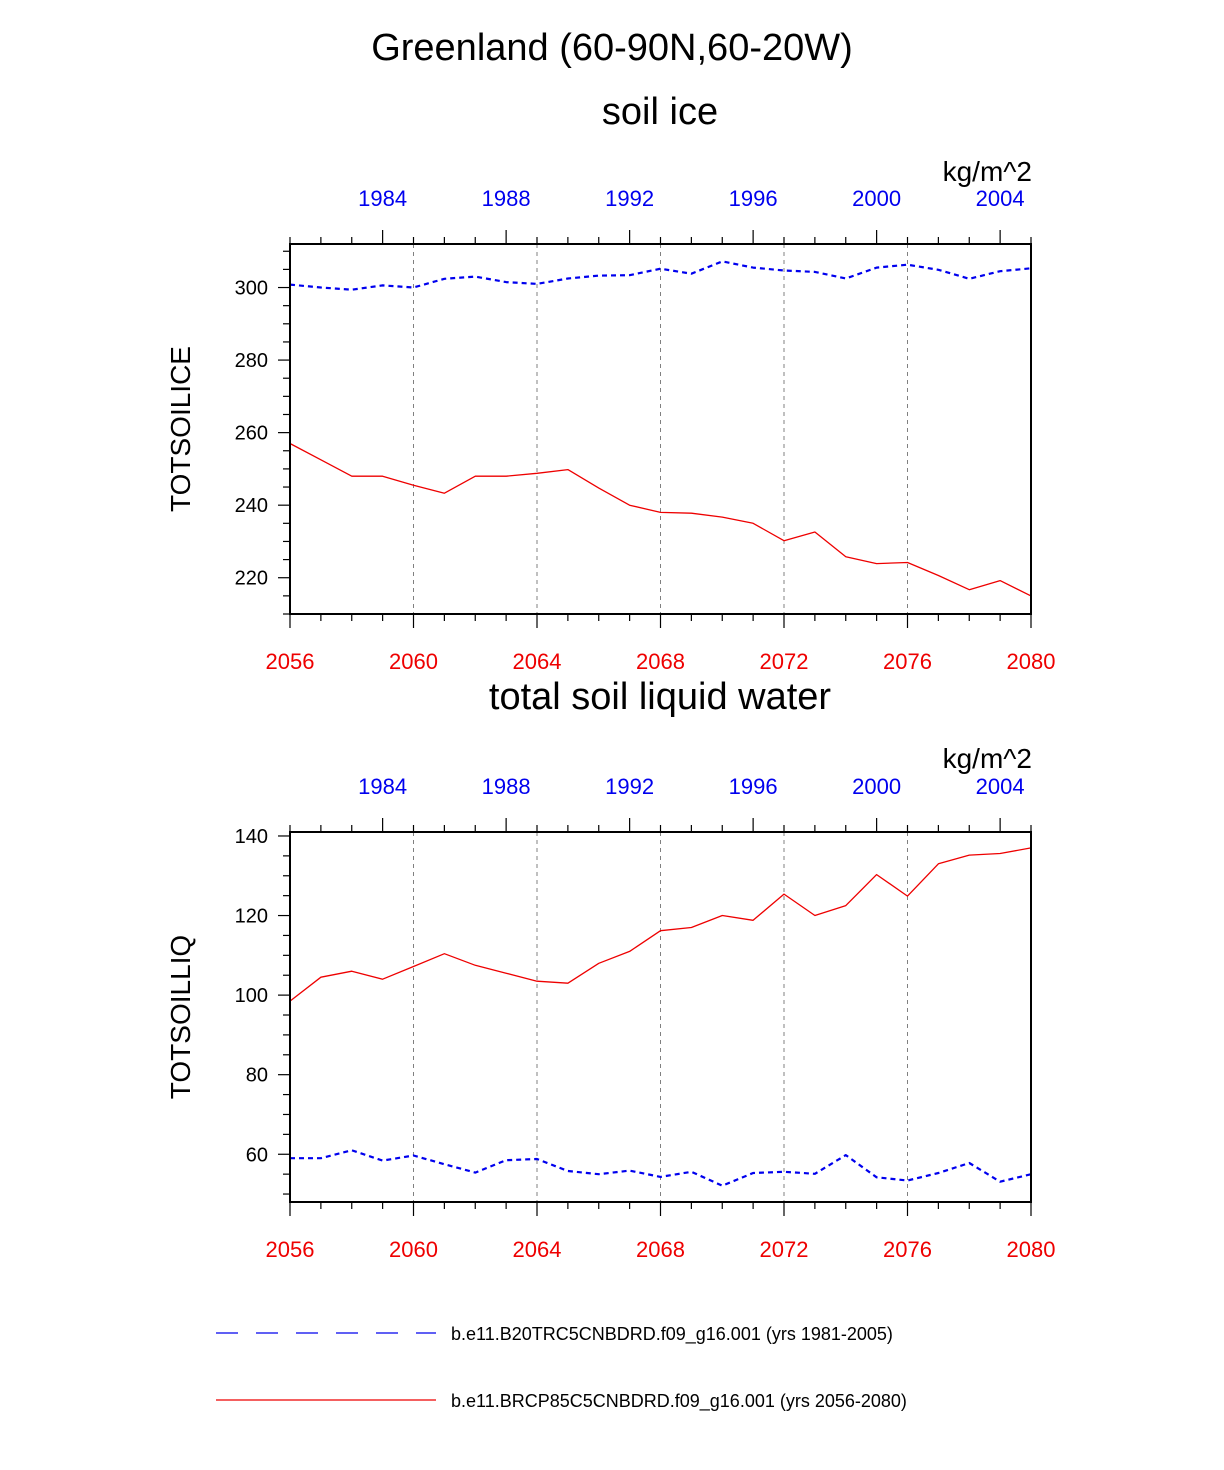  I want to click on panel-title: soil ice, so click(660, 112).